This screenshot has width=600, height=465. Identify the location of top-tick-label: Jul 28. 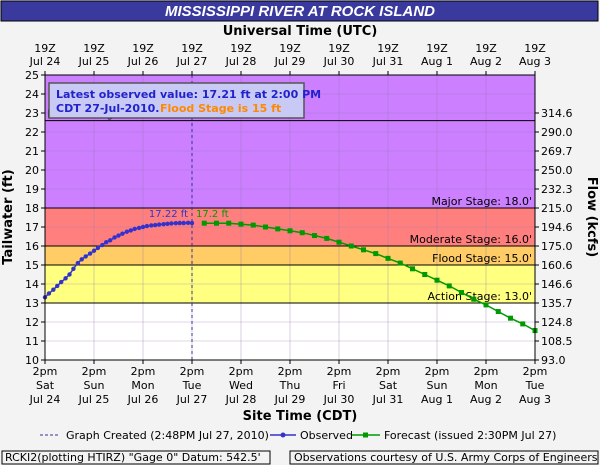
(241, 61).